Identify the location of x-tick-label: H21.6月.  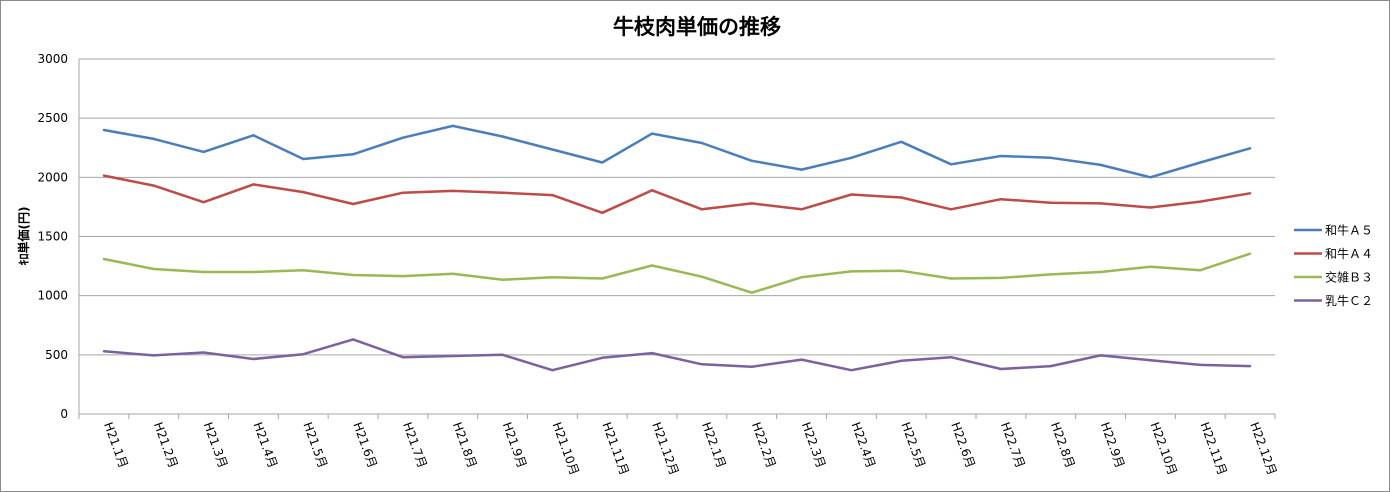
(364, 445).